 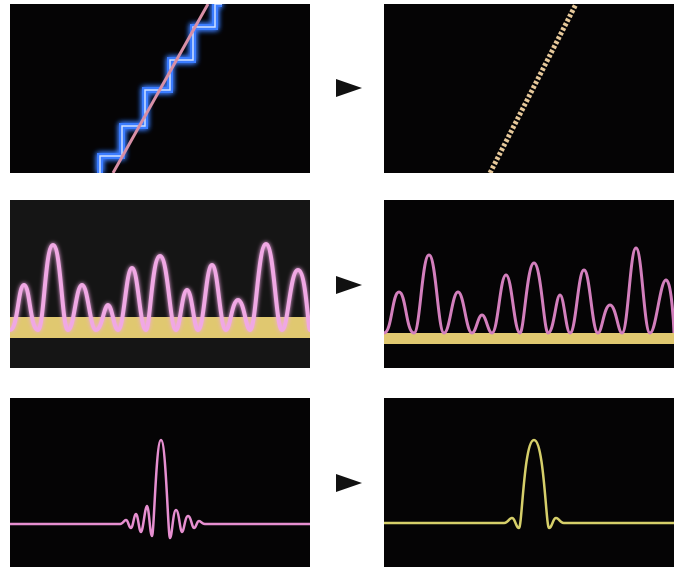 I want to click on panel-wave-left, so click(x=160, y=284).